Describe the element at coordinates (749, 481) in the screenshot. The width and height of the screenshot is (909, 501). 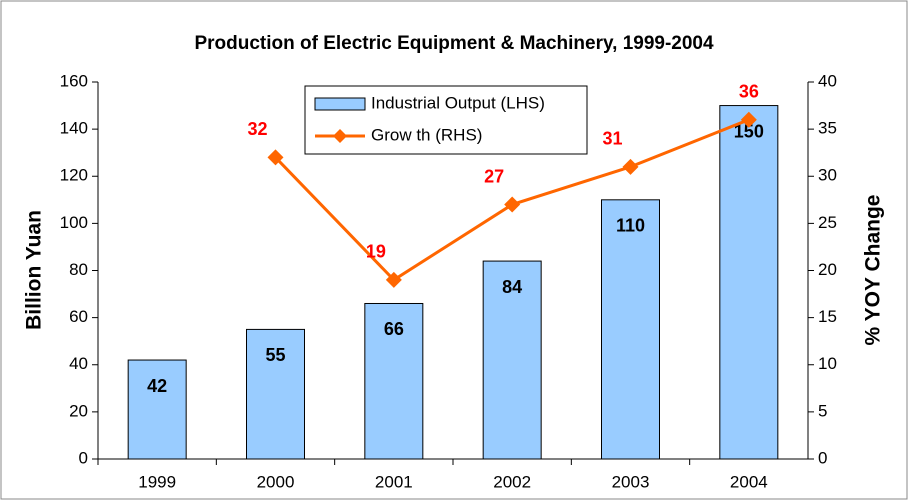
I see `x-tick-label: 2004` at that location.